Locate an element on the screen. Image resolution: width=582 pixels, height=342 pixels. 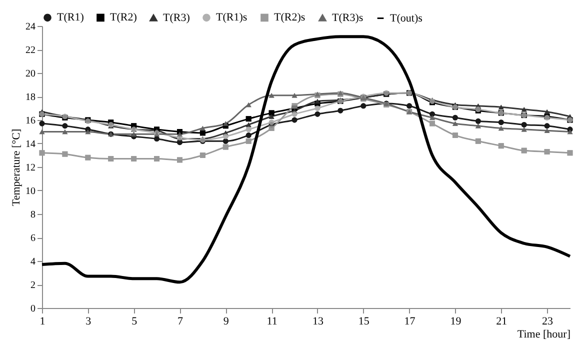
legend-label: T(R2) is located at coordinates (124, 18).